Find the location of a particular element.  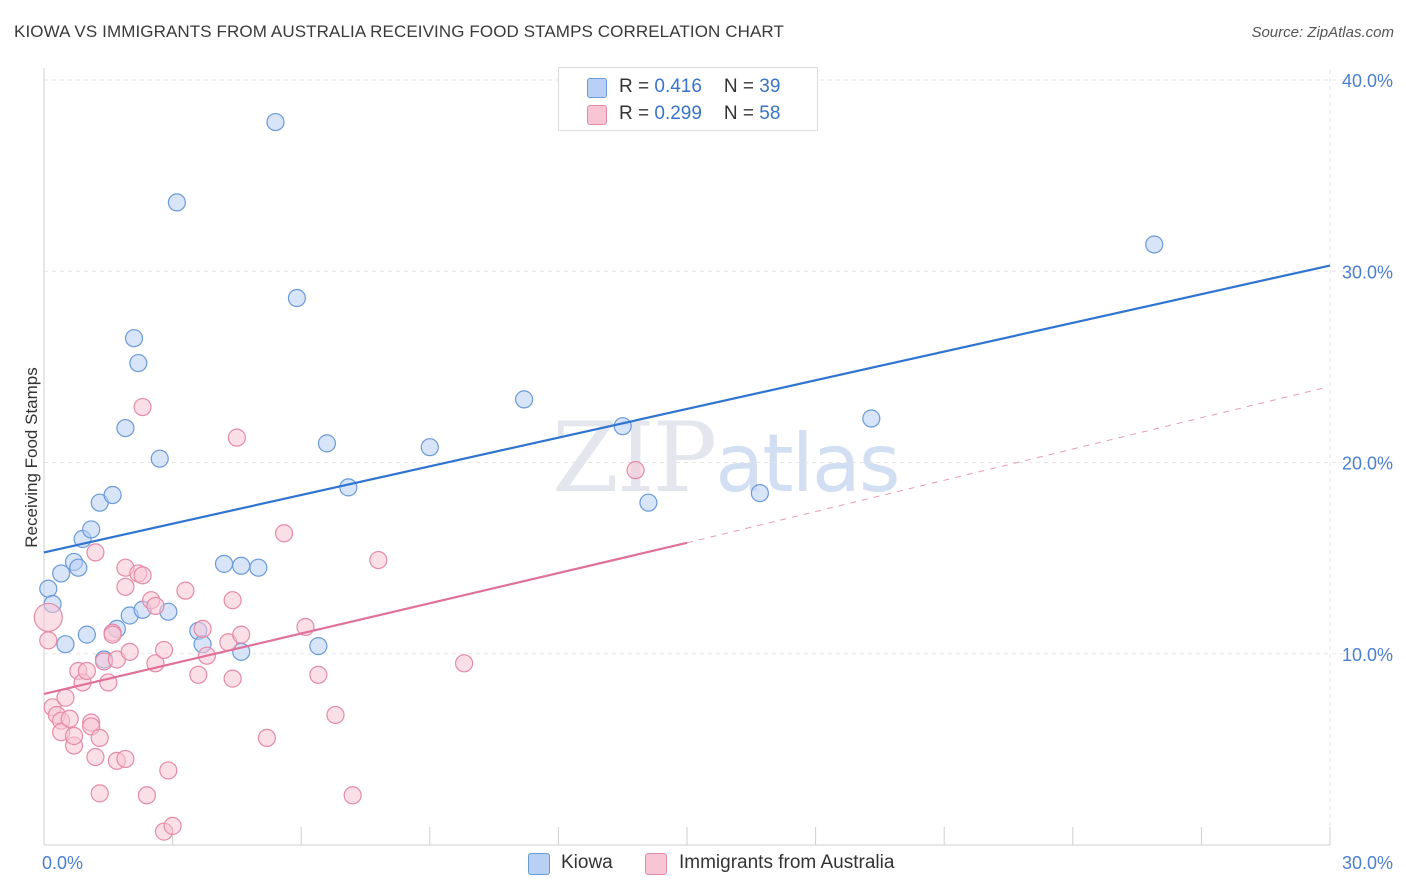

x-tick-label: 0.0% is located at coordinates (62, 863).